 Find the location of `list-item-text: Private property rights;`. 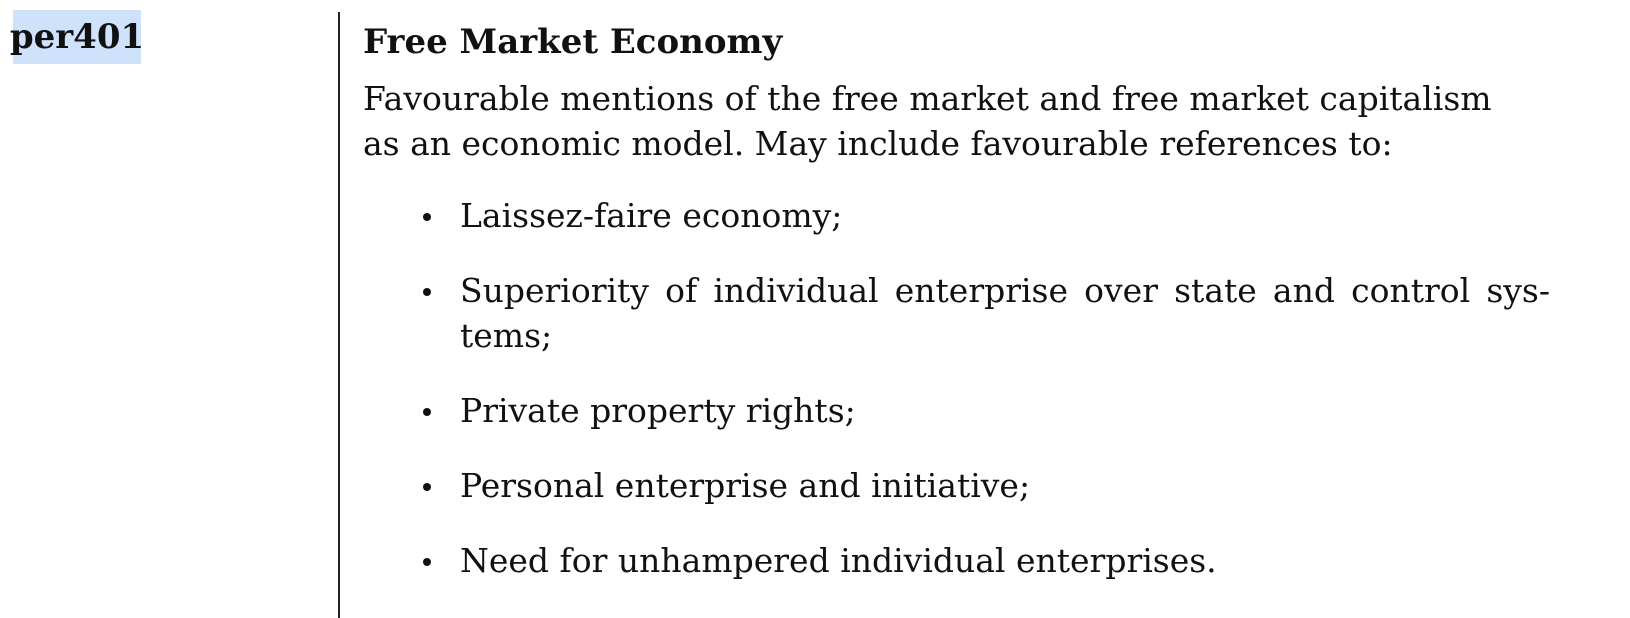

list-item-text: Private property rights; is located at coordinates (658, 410).